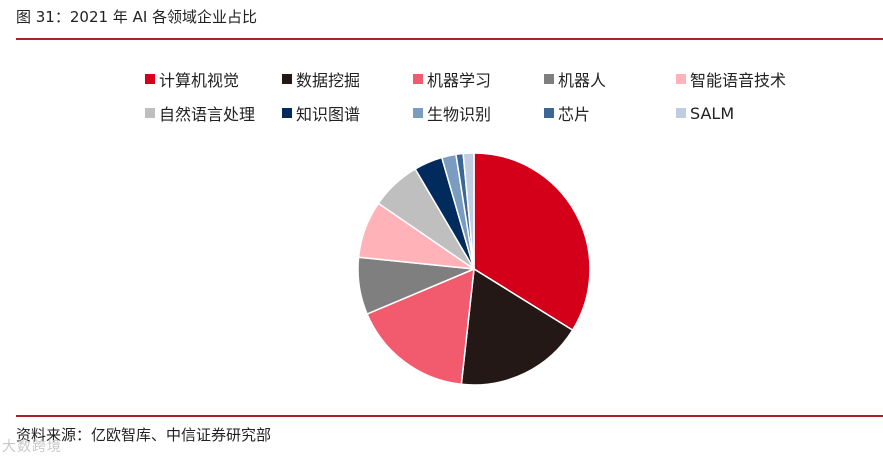  Describe the element at coordinates (712, 113) in the screenshot. I see `legend-label: SALM` at that location.